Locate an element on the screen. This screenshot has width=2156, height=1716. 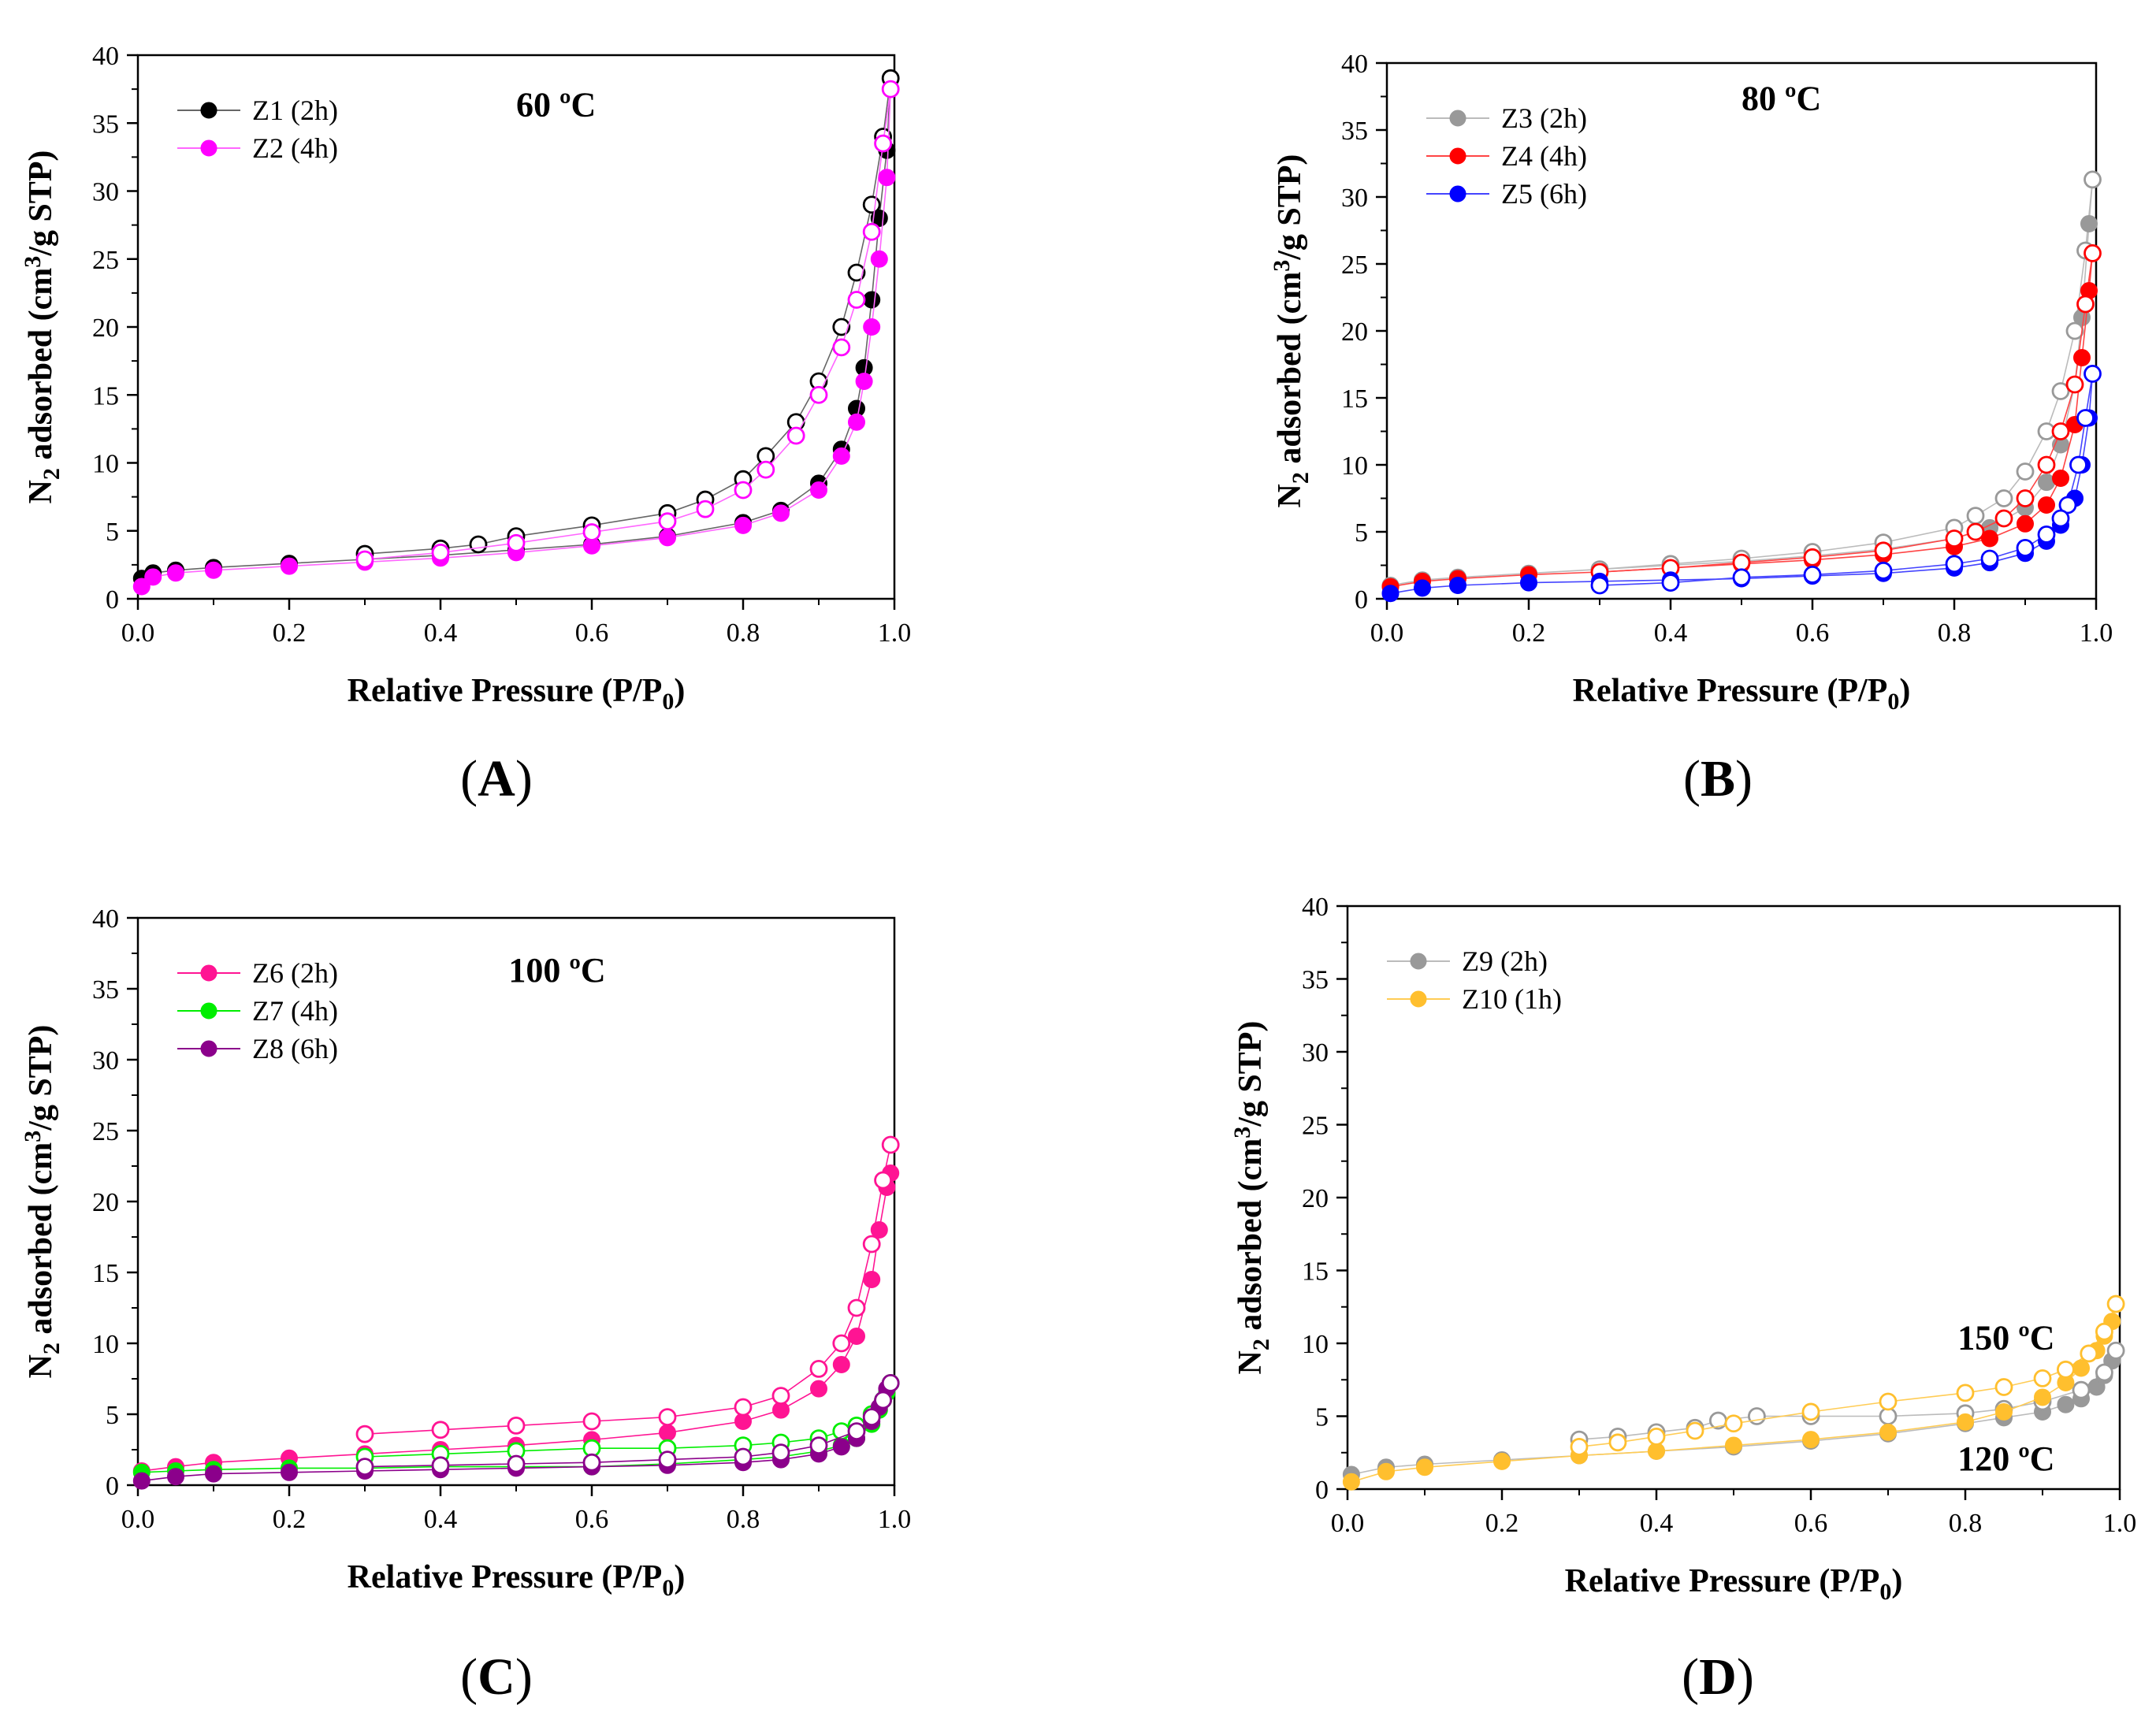
x-tick-label: 0.2 is located at coordinates (1502, 1523).